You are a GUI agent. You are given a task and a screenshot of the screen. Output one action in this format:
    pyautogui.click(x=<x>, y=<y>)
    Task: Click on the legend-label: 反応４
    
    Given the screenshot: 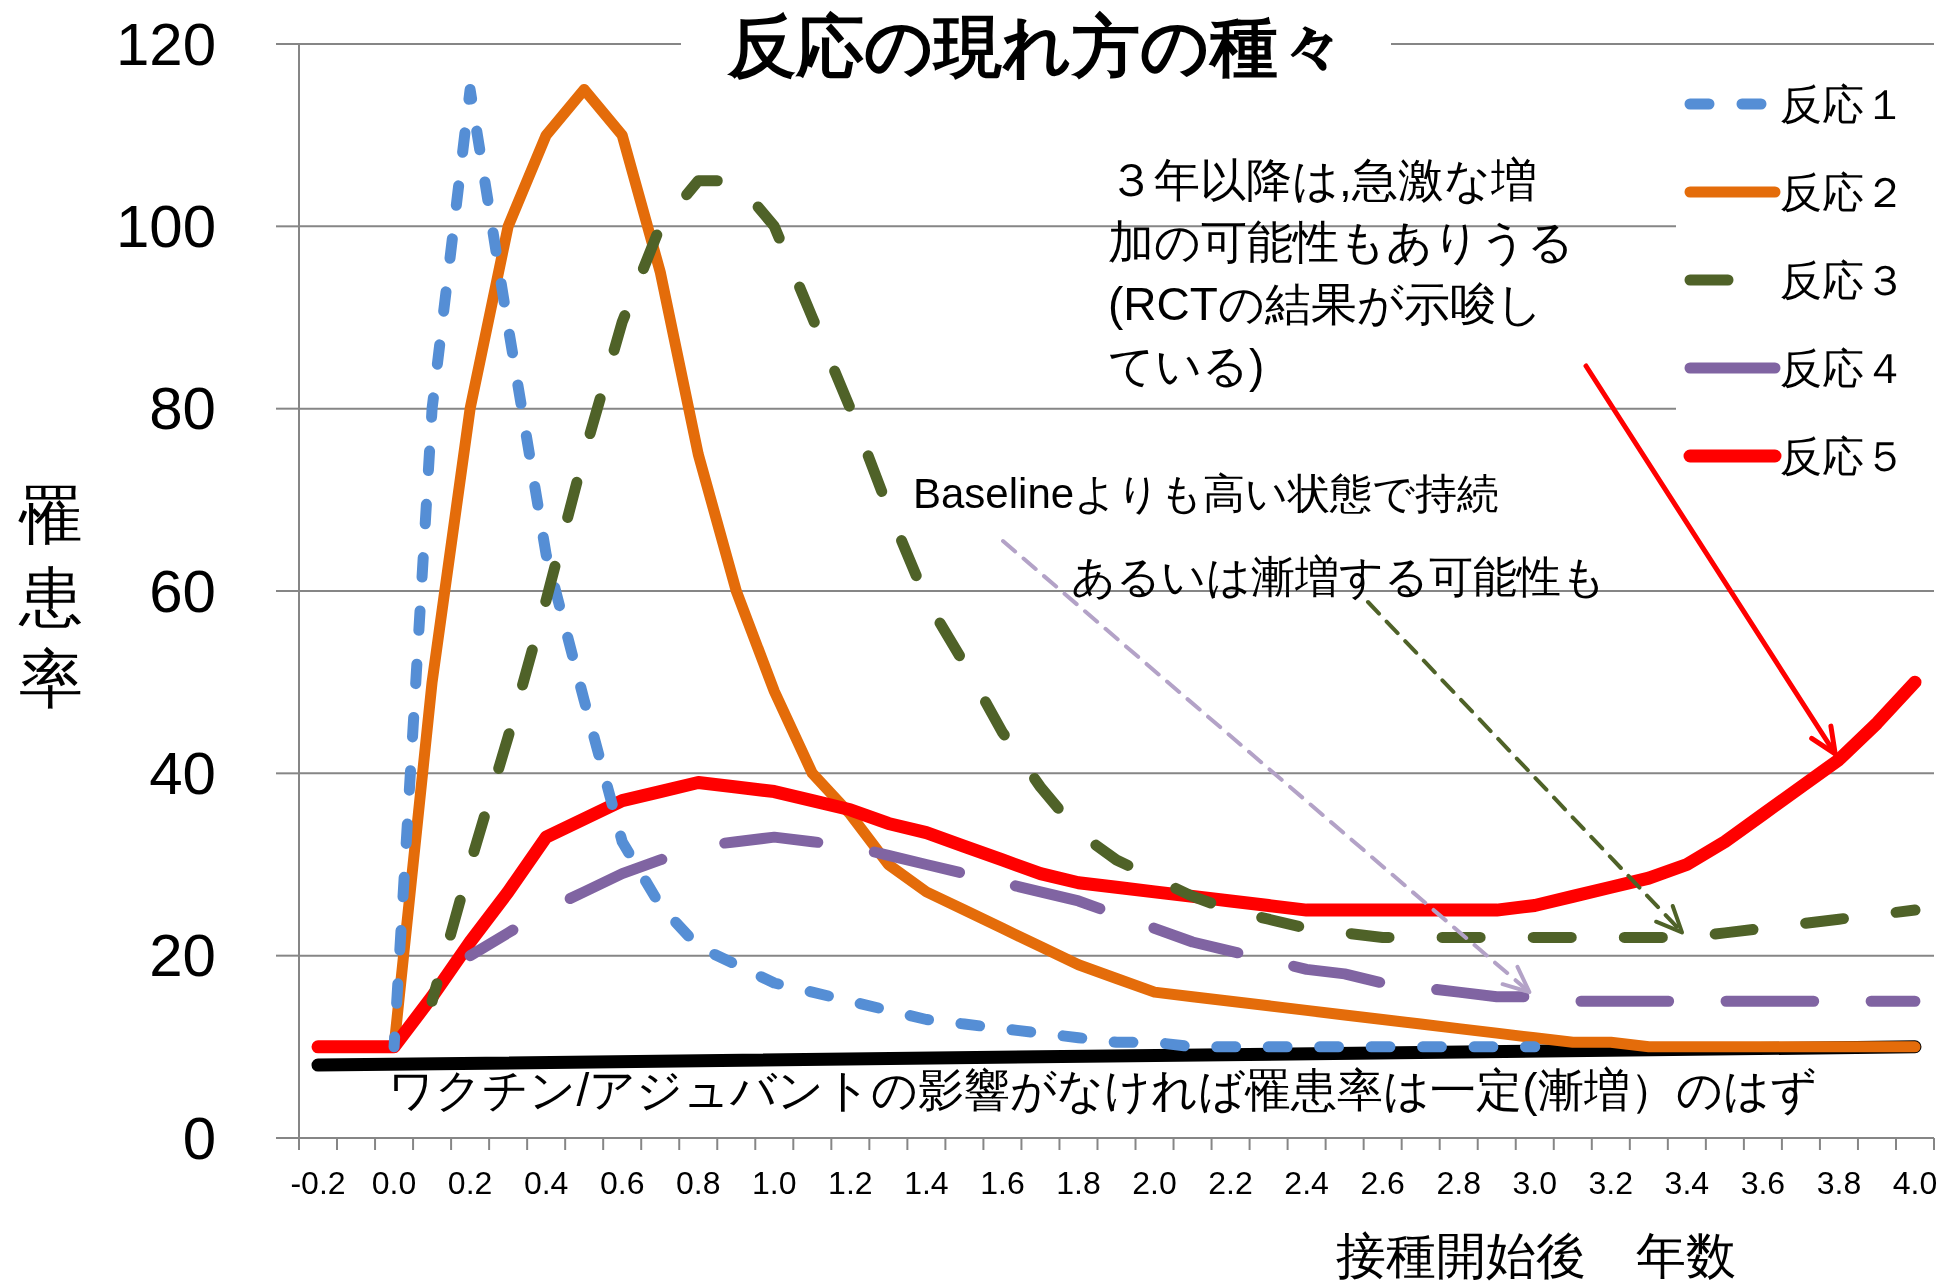 What is the action you would take?
    pyautogui.click(x=1843, y=368)
    